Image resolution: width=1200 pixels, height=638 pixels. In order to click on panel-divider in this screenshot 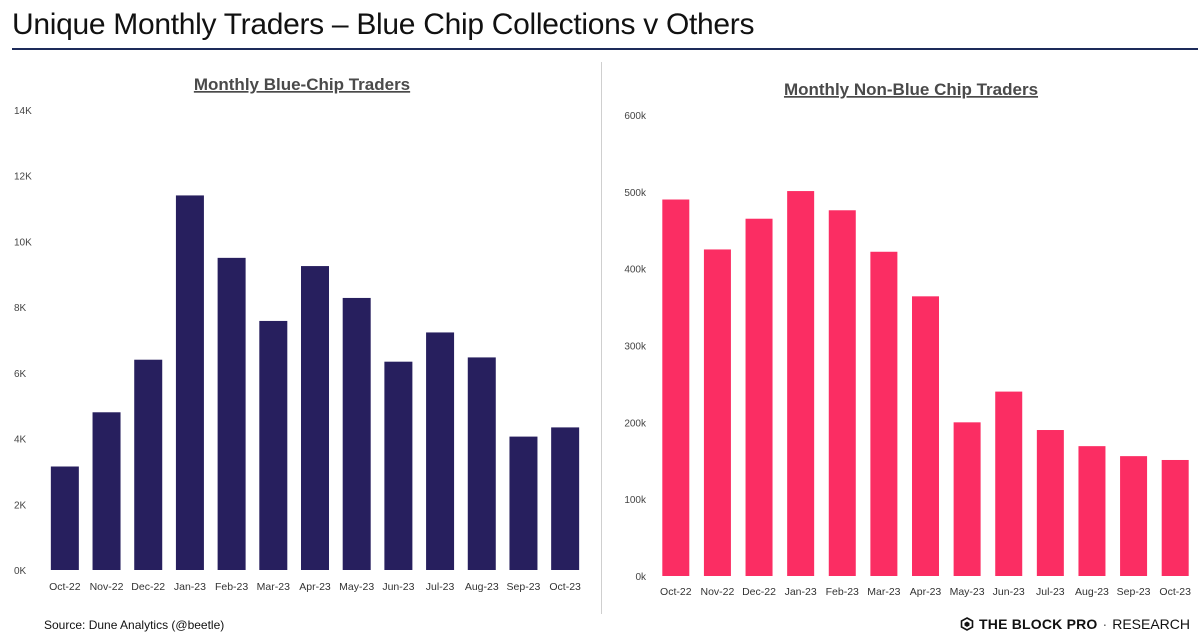, I will do `click(601, 338)`.